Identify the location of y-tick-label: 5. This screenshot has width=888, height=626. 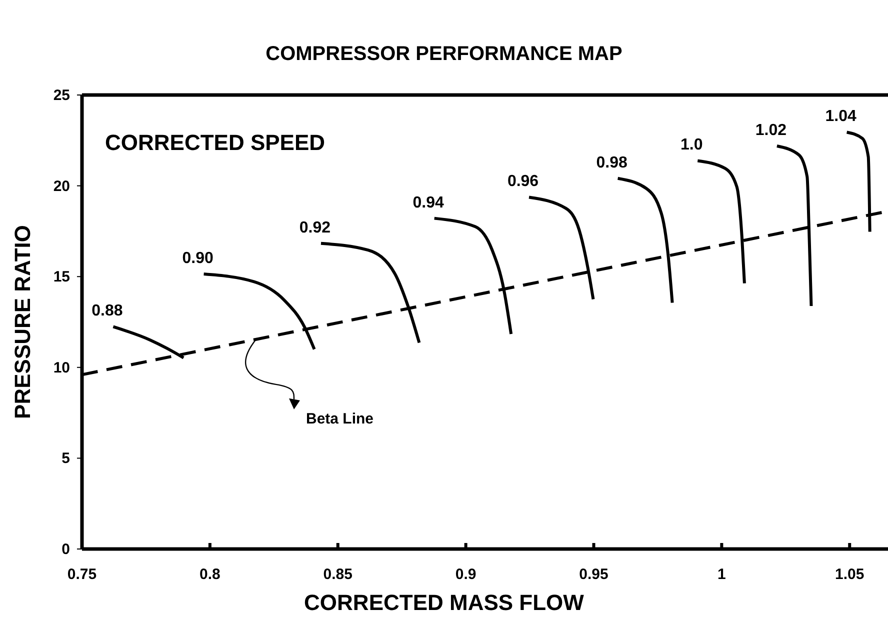
(66, 459).